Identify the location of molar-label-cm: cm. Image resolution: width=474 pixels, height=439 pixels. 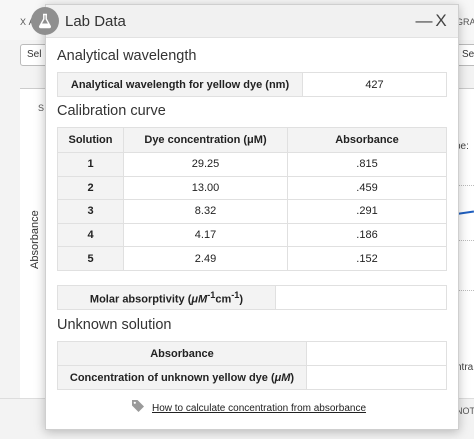
(223, 299).